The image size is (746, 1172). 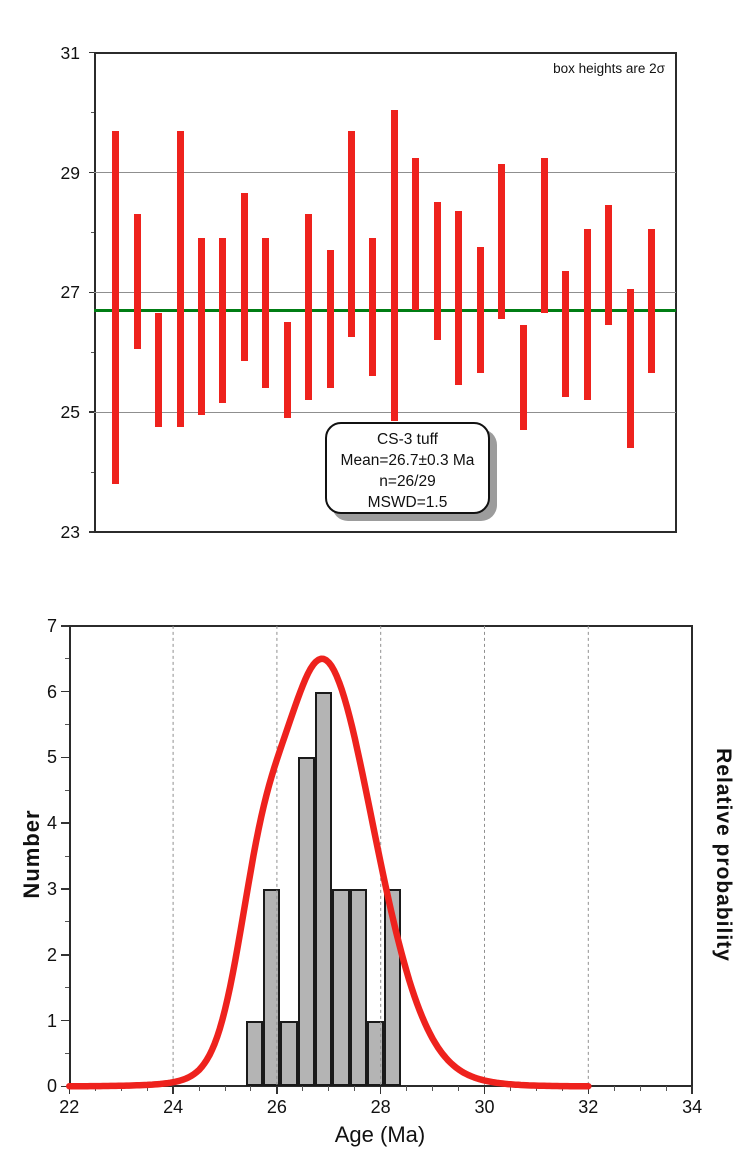 What do you see at coordinates (385, 310) in the screenshot?
I see `mean-line` at bounding box center [385, 310].